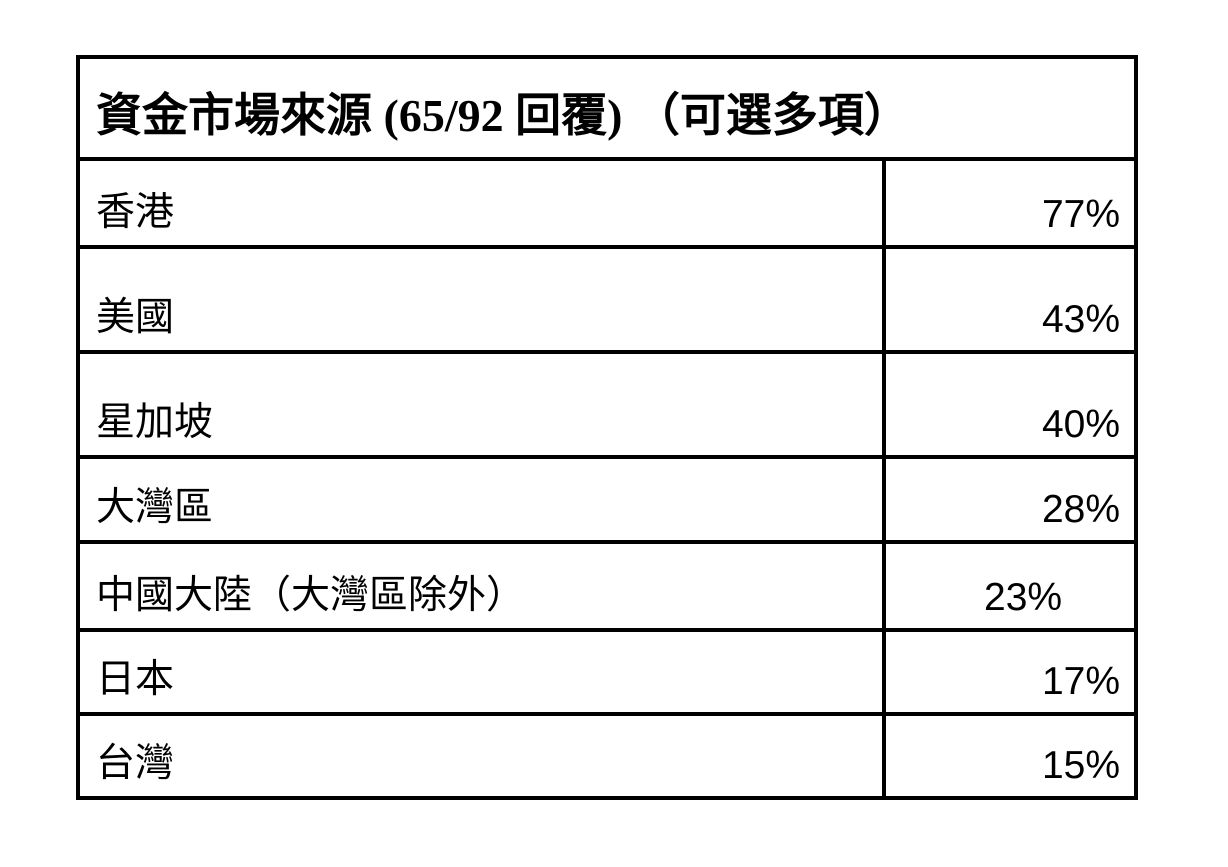 The image size is (1228, 867). What do you see at coordinates (1080, 319) in the screenshot?
I see `row-value: 43%` at bounding box center [1080, 319].